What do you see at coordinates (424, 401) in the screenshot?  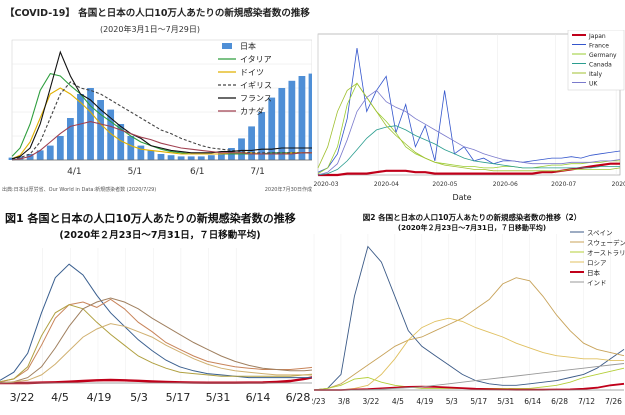 I see `chart4-x-tick-label: 4/19` at bounding box center [424, 401].